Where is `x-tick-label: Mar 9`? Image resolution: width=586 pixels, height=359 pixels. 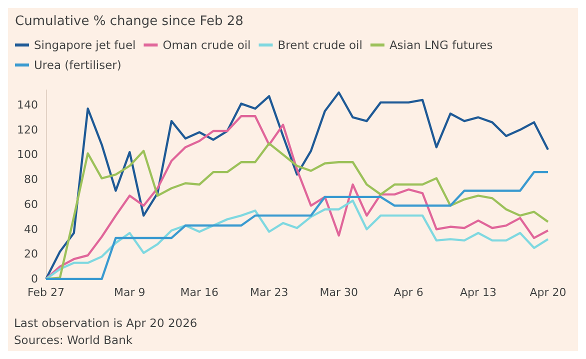 x-tick-label: Mar 9 is located at coordinates (130, 292).